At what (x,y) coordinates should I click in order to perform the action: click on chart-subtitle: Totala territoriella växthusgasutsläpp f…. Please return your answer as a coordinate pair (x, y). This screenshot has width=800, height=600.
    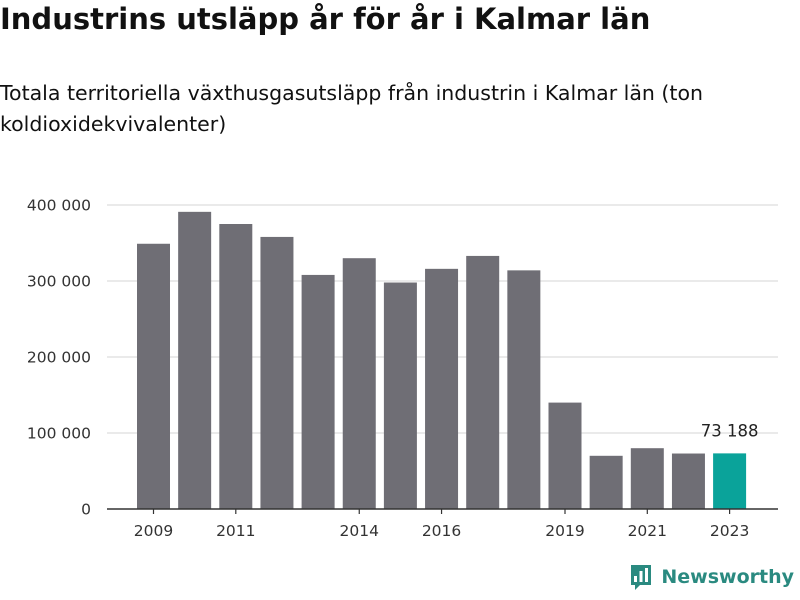
    Looking at the image, I should click on (352, 108).